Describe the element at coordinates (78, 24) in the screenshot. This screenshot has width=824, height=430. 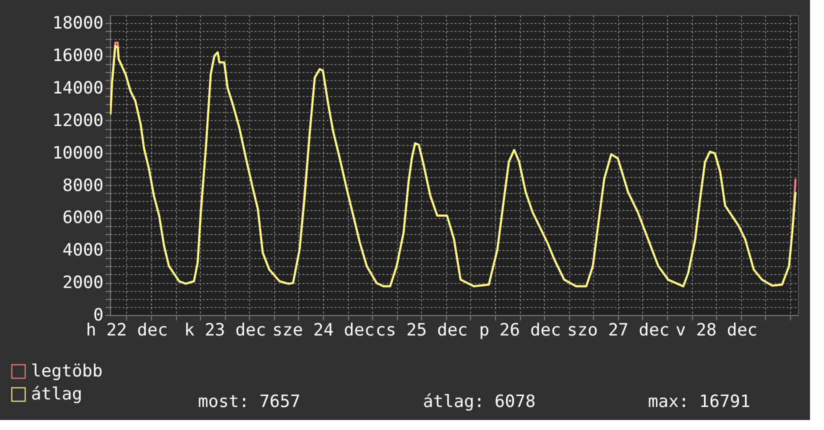
I see `y-tick-label: 18000` at that location.